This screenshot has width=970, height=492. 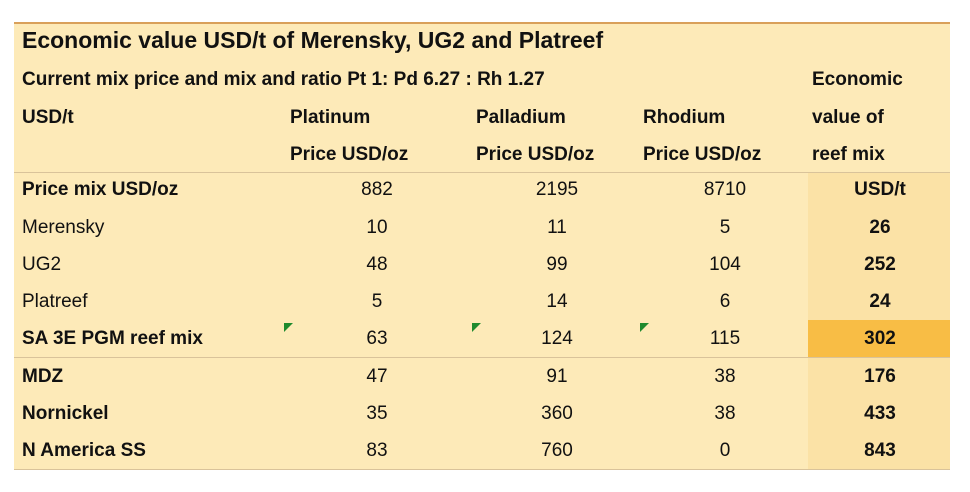 What do you see at coordinates (557, 338) in the screenshot?
I see `cell: 124` at bounding box center [557, 338].